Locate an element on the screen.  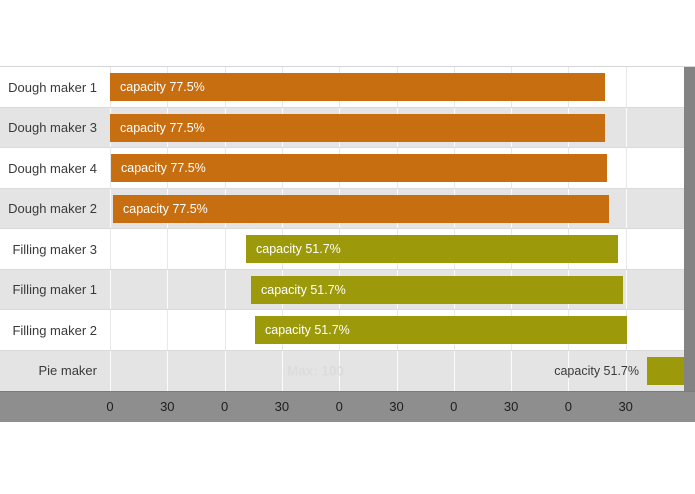
row-label: Filling maker 2 is located at coordinates (54, 330).